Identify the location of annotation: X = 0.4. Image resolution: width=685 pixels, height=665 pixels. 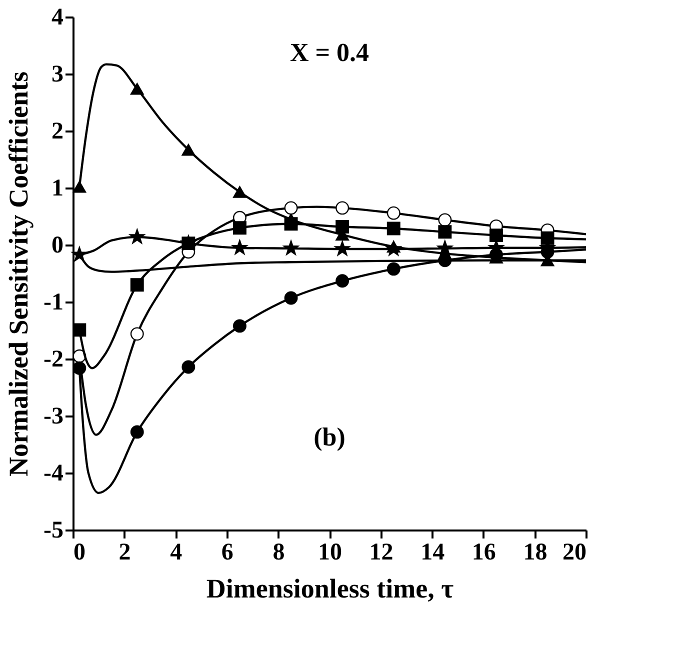
(330, 52).